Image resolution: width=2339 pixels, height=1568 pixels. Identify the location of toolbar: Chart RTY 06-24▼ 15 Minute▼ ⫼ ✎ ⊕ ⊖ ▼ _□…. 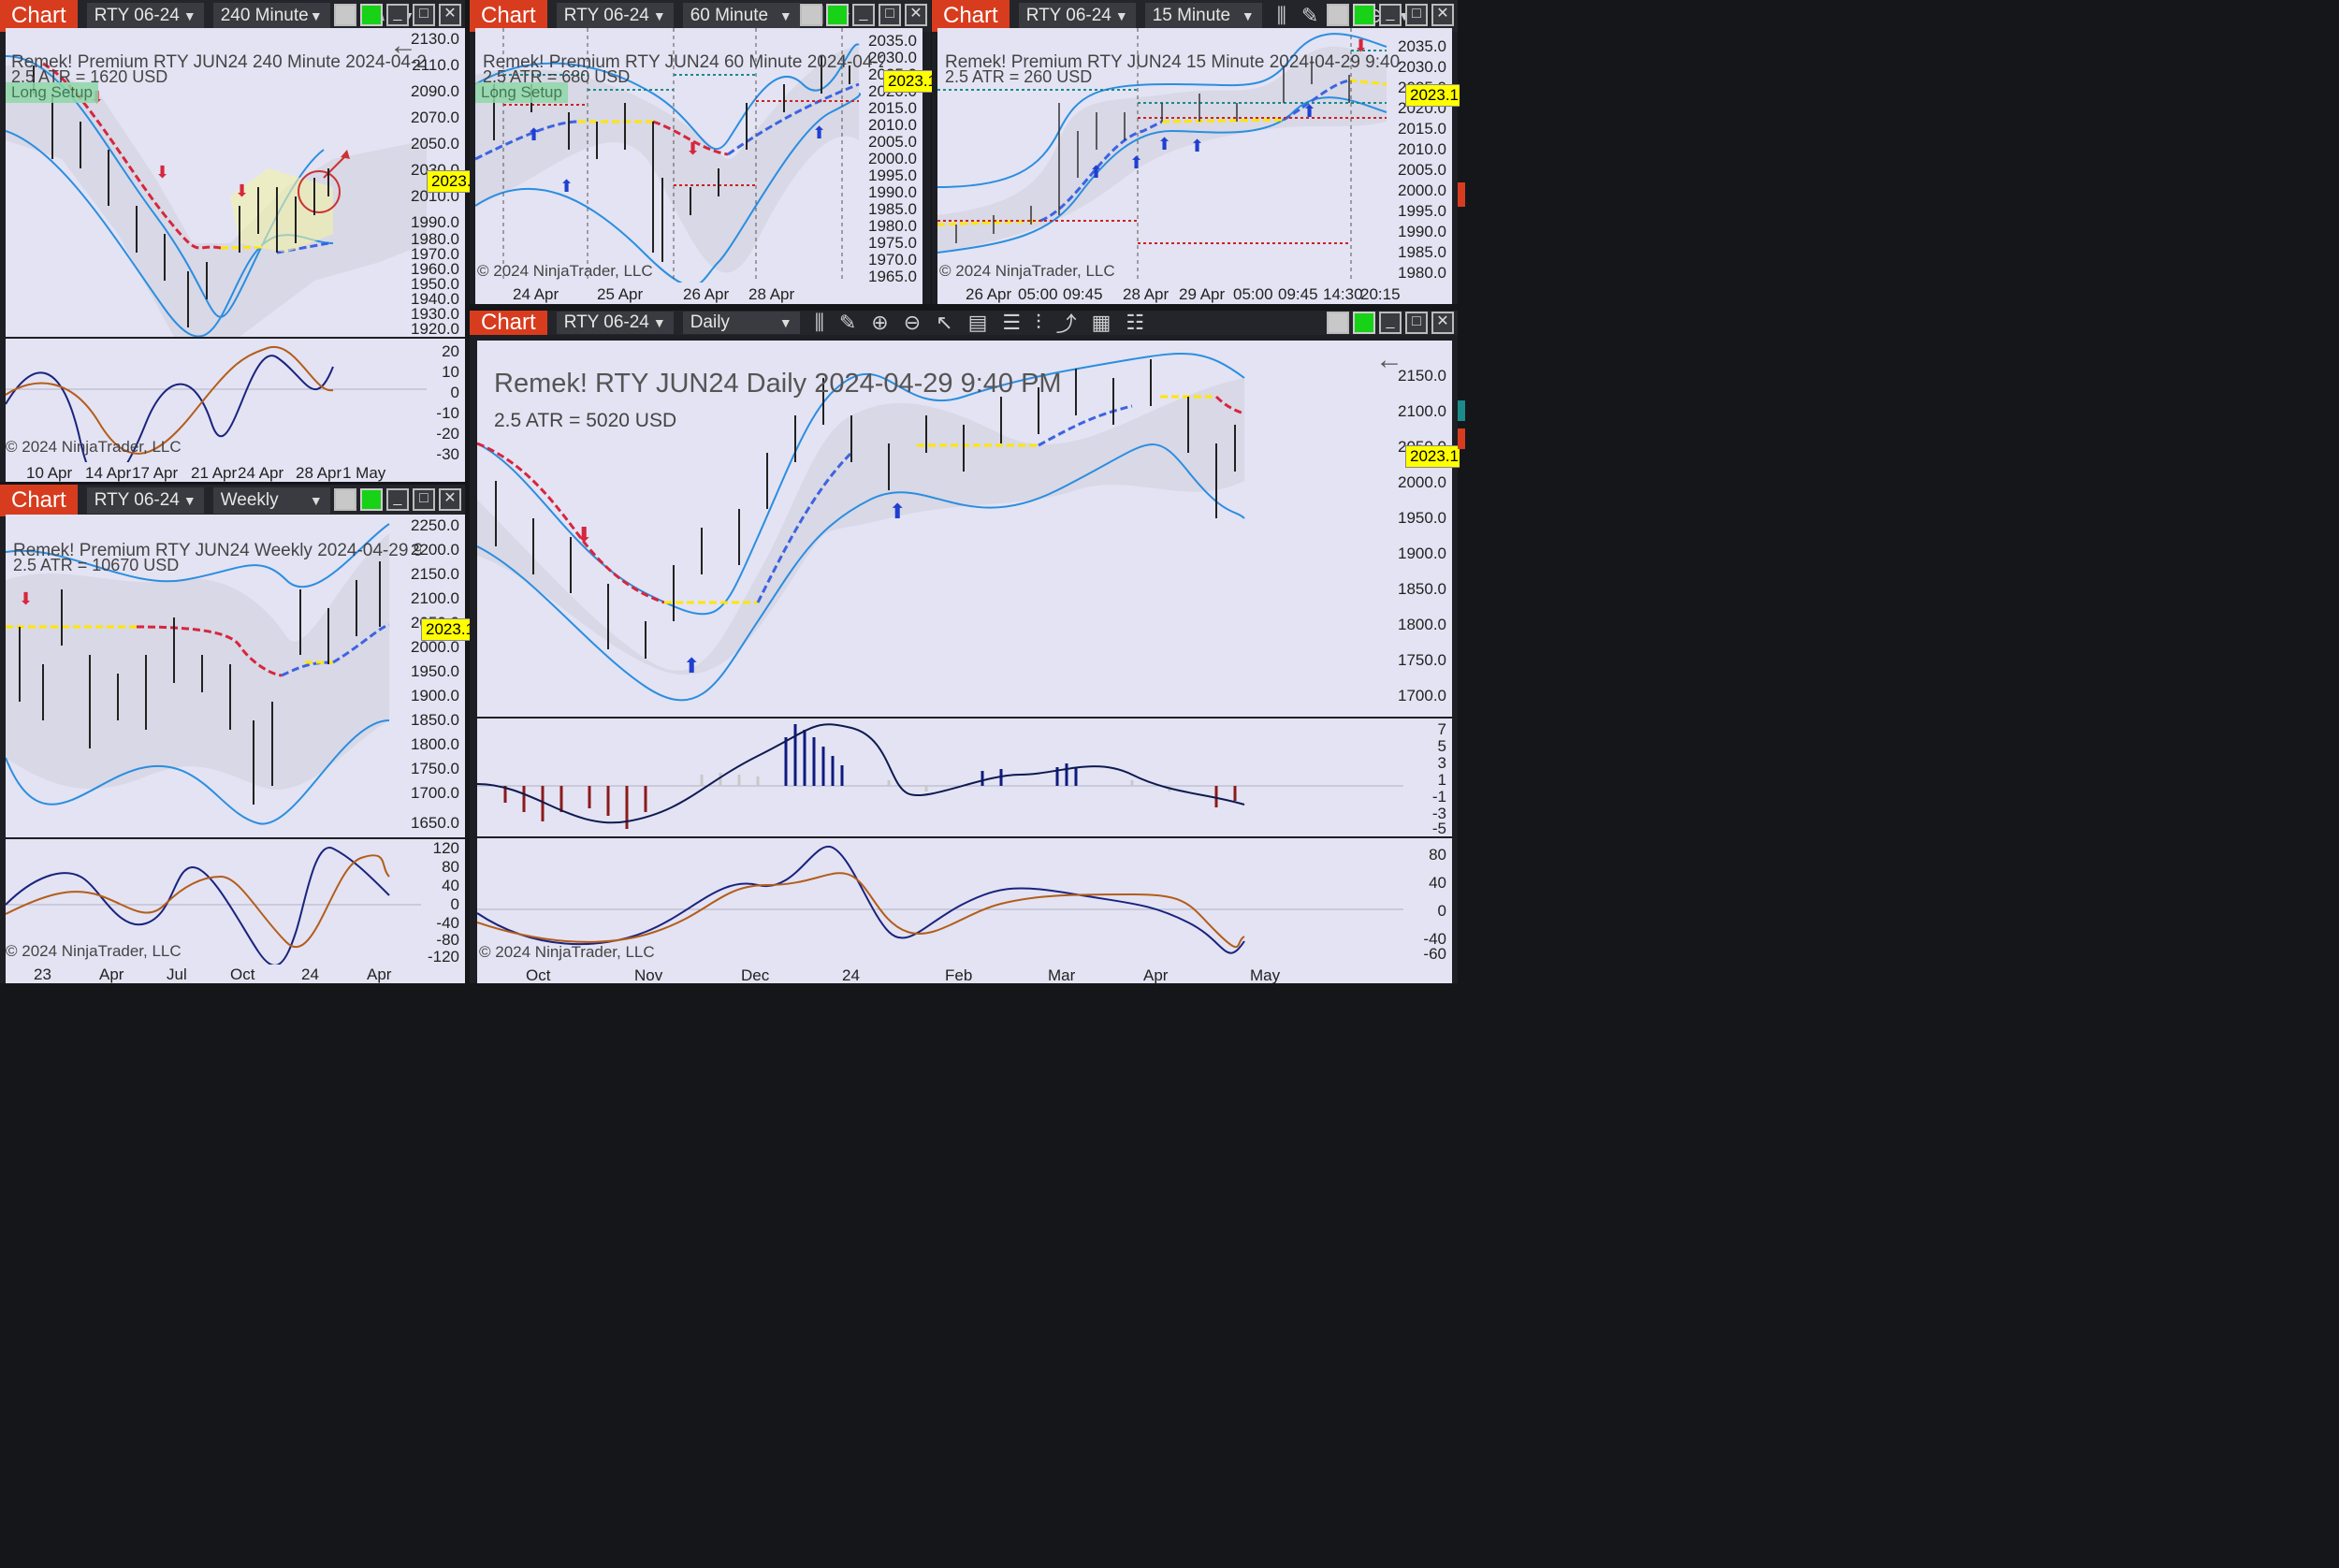
(1195, 16).